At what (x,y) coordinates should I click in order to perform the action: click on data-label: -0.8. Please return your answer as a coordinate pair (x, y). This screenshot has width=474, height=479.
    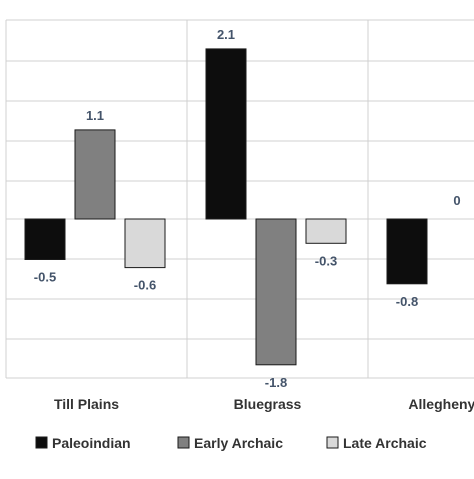
    Looking at the image, I should click on (407, 301).